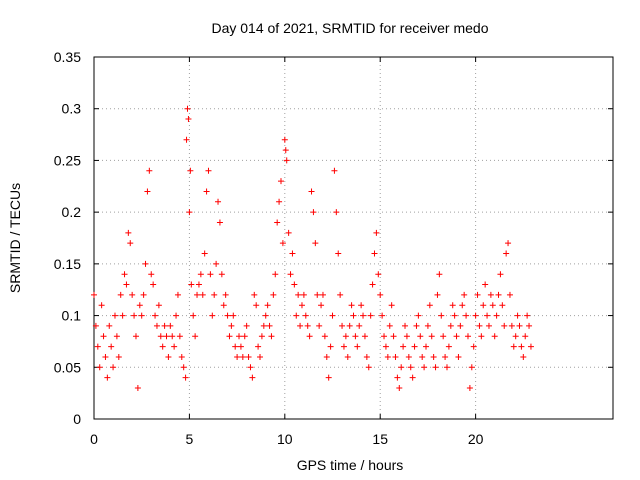  What do you see at coordinates (15, 238) in the screenshot?
I see `y-axis-label: SRMTID / TECUs` at bounding box center [15, 238].